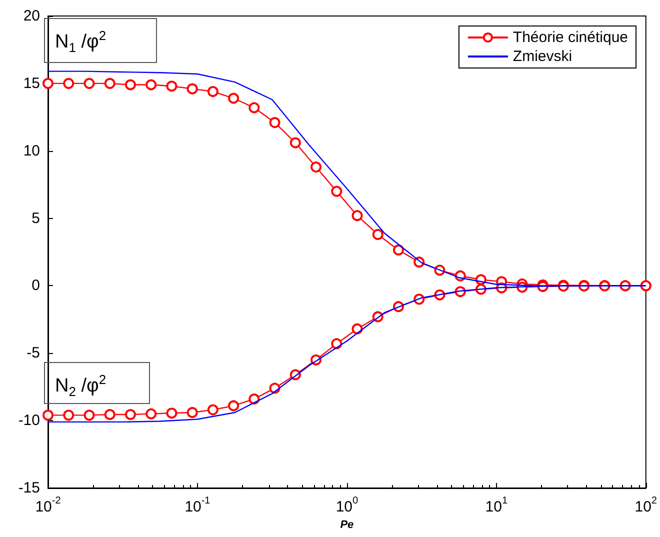  What do you see at coordinates (29, 421) in the screenshot?
I see `y-tick-label: -10` at bounding box center [29, 421].